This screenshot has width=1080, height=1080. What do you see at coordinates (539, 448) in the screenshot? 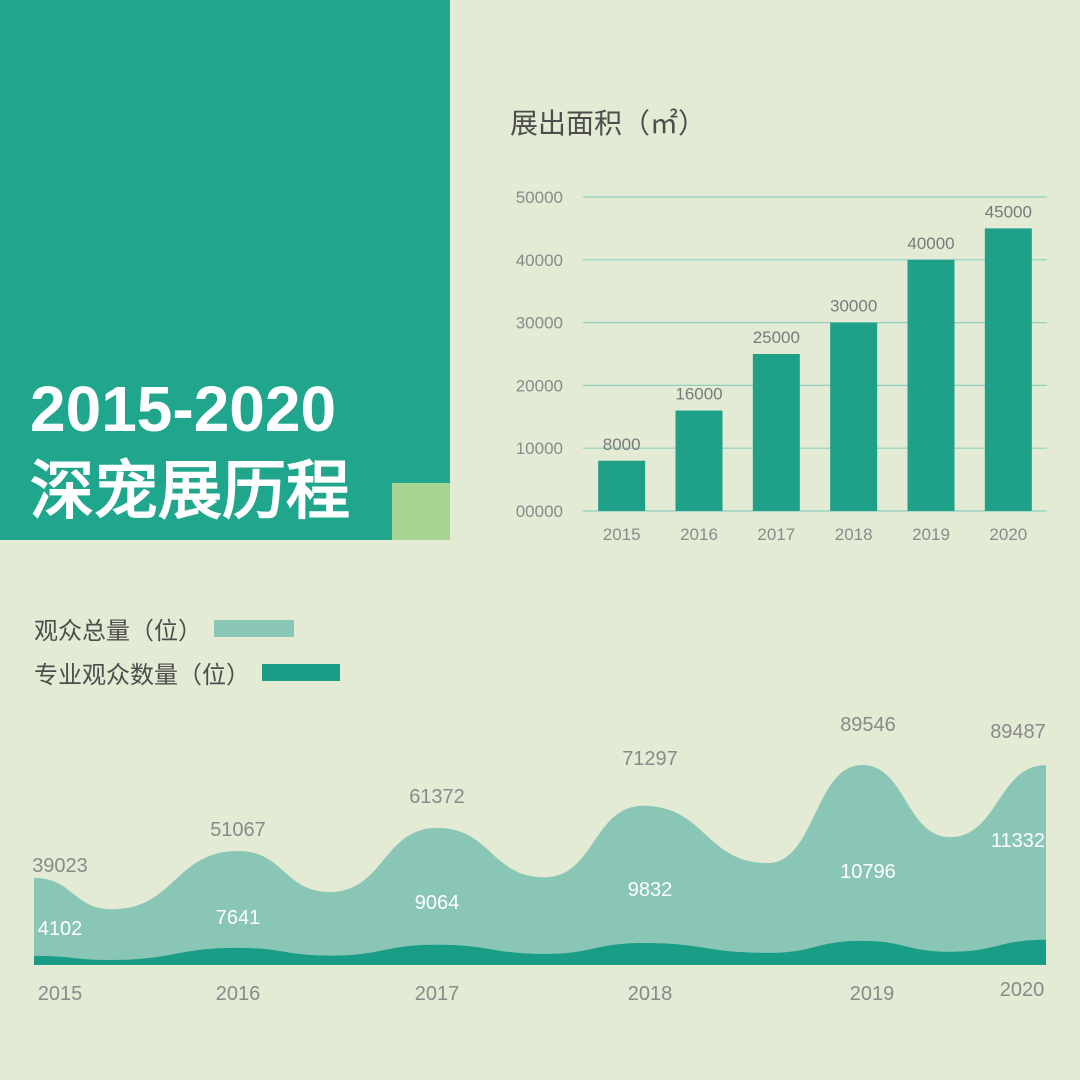
I see `y-tick-label: 10000` at bounding box center [539, 448].